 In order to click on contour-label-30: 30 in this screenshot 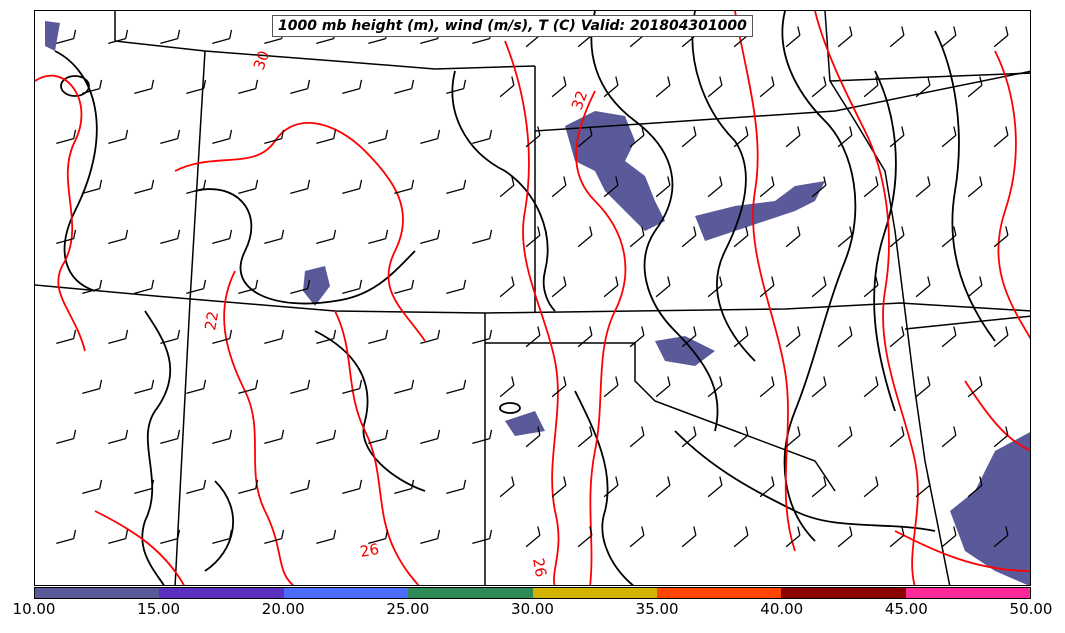, I will do `click(261, 60)`.